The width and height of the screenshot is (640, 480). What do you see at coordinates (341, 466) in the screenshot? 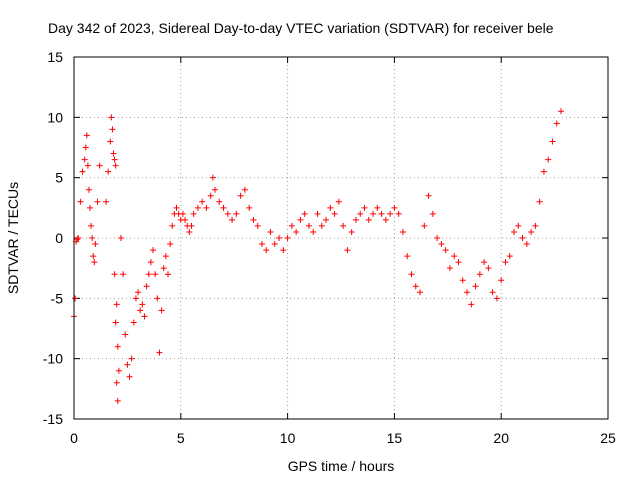
I see `x-axis-label: GPS time / hours` at bounding box center [341, 466].